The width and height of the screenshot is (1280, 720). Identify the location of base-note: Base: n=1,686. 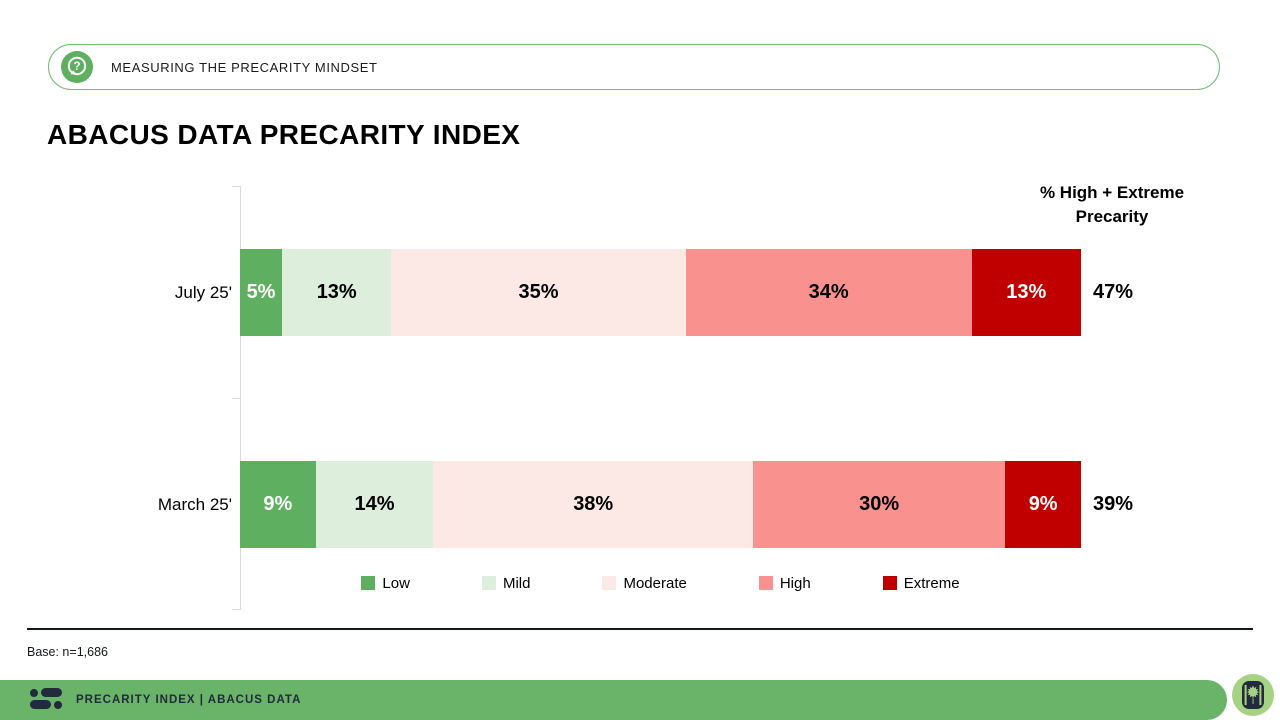
(67, 652).